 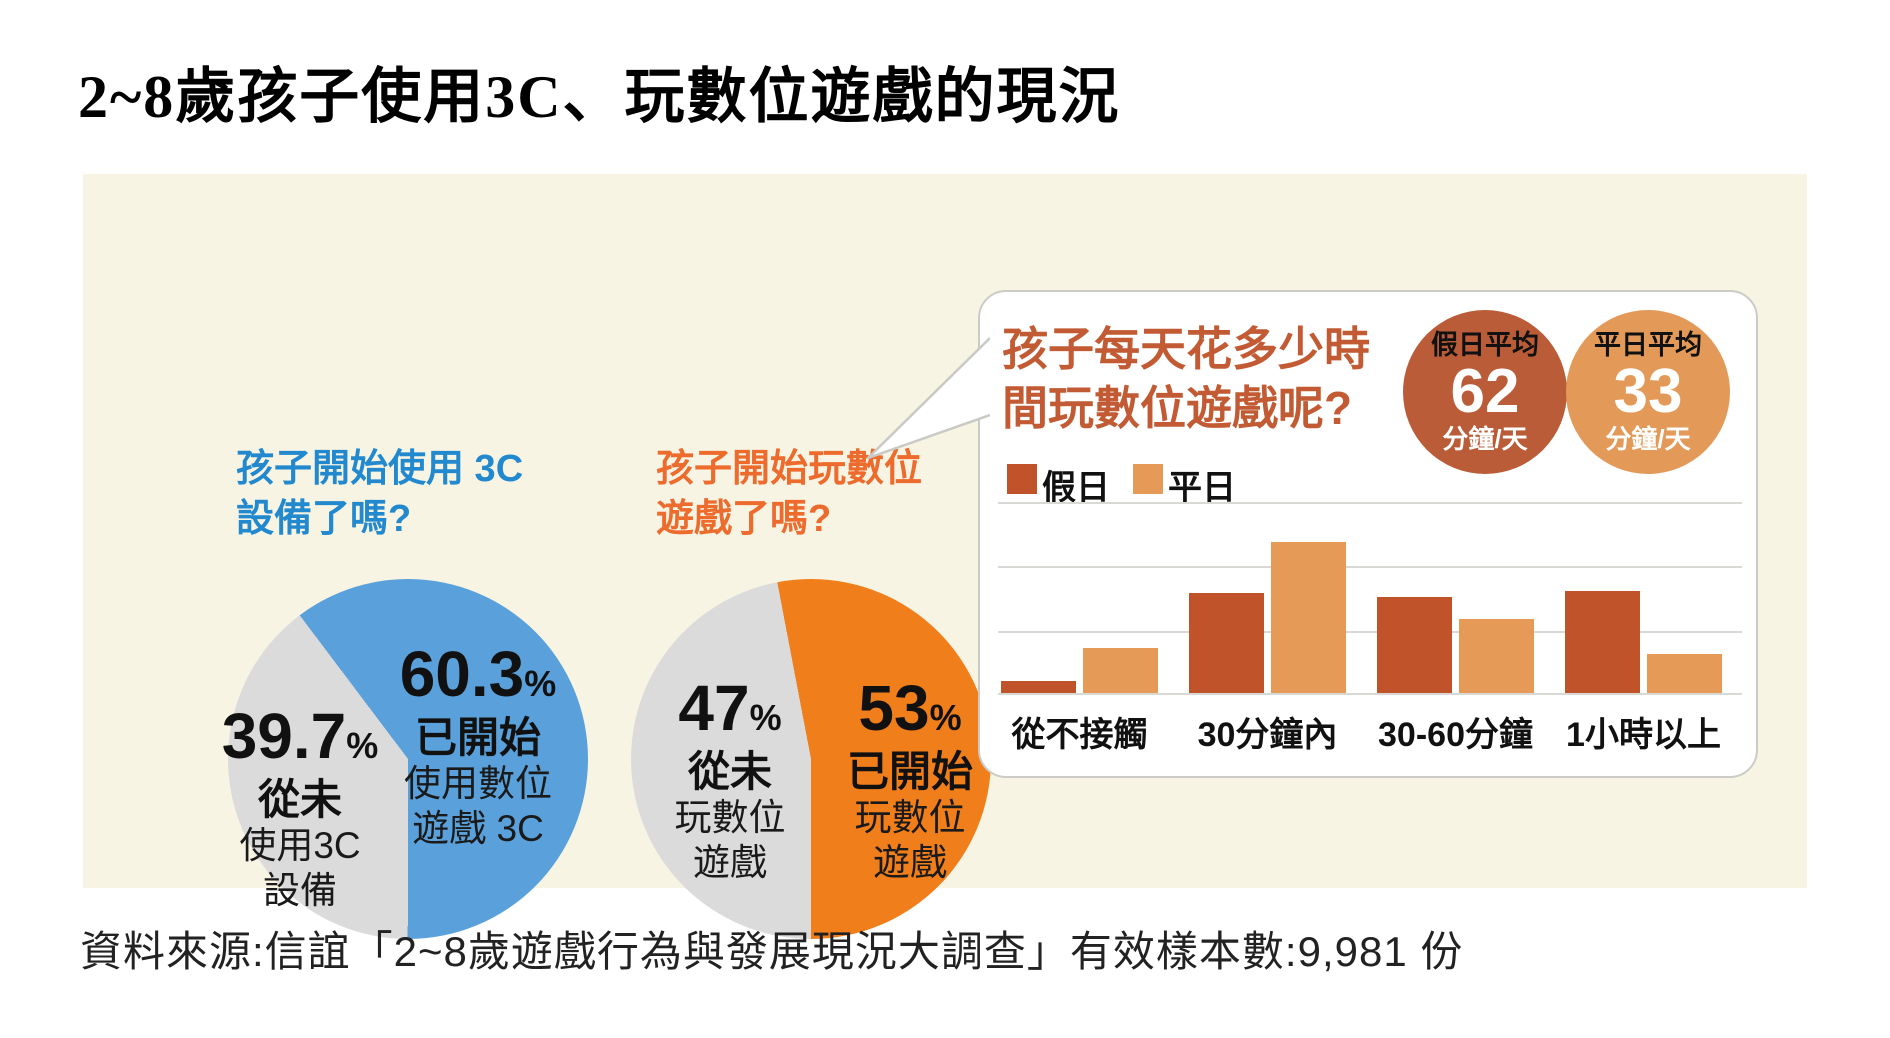 I want to click on category-label-3: 30-60分鐘, so click(x=1455, y=735).